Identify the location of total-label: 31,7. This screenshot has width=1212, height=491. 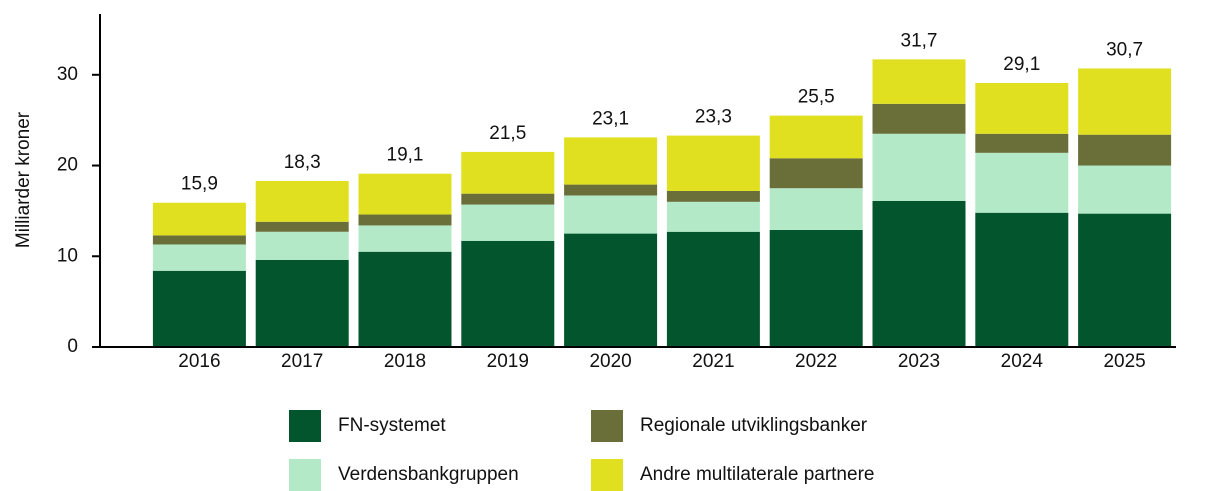
(919, 40).